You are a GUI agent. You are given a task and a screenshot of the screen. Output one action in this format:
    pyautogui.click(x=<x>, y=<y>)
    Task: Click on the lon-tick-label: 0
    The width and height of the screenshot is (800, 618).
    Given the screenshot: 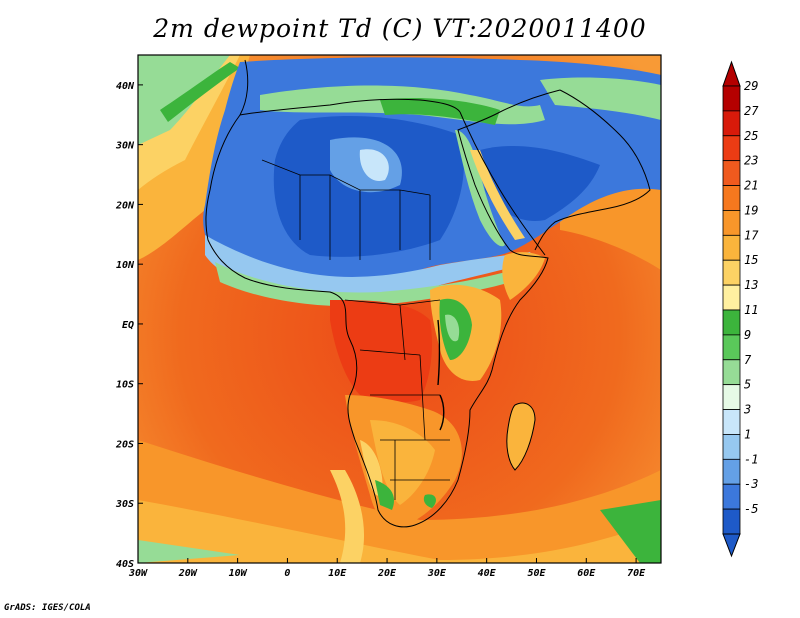 What is the action you would take?
    pyautogui.click(x=287, y=573)
    